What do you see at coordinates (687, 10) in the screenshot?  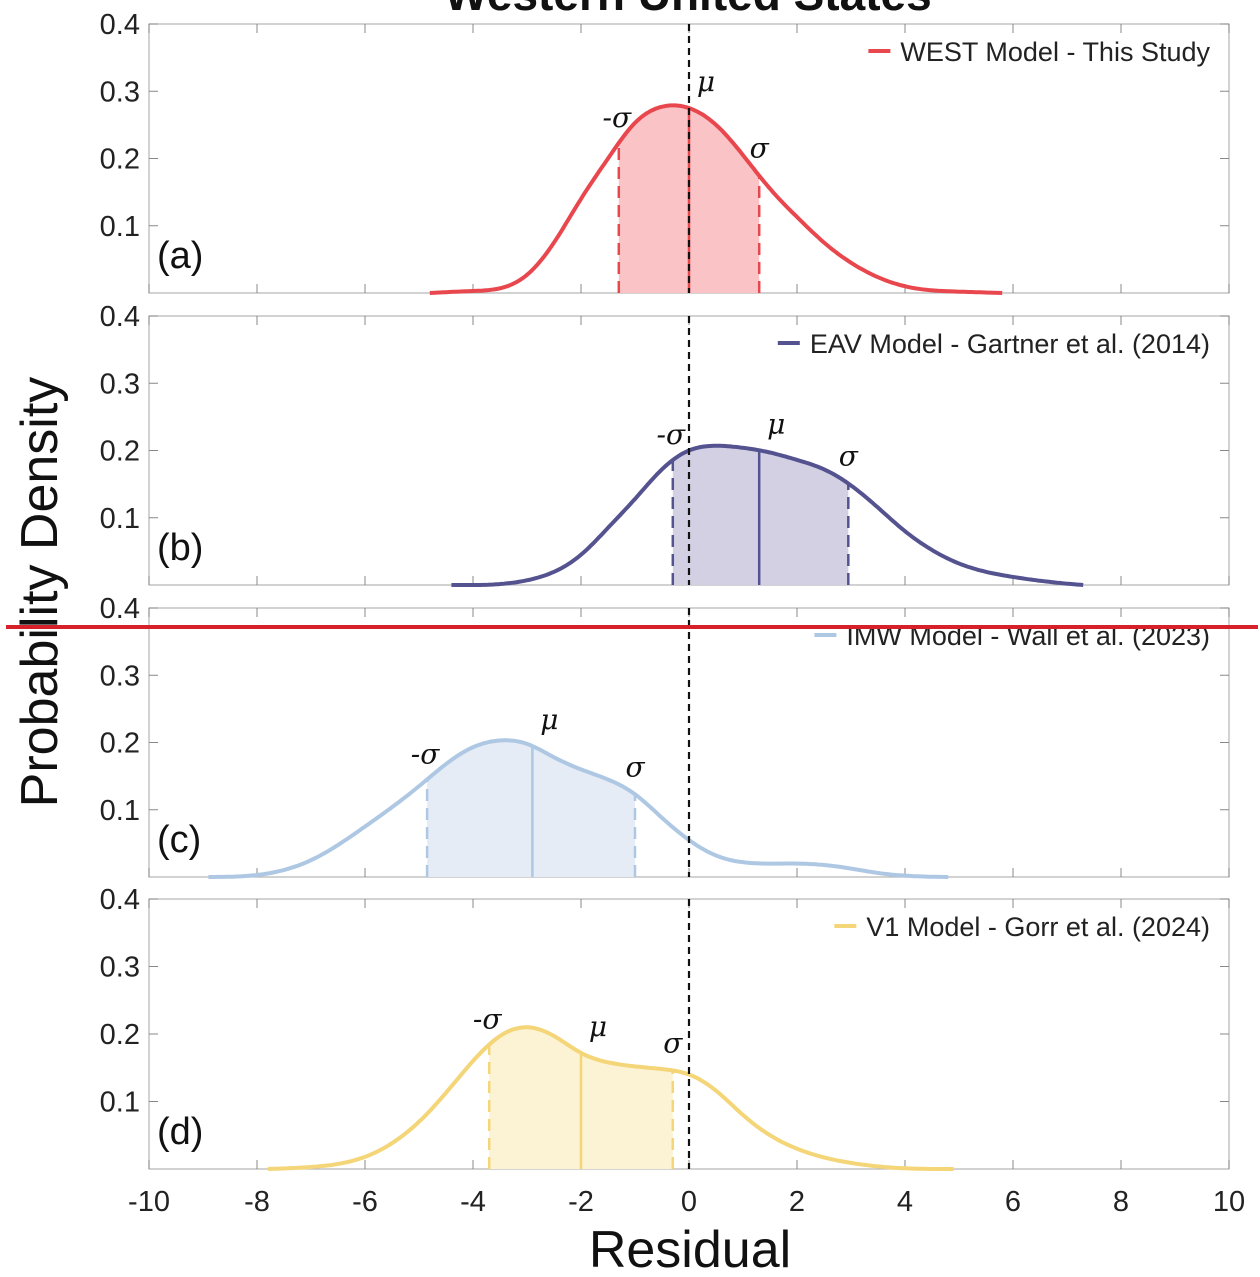 I see `chart-title: Western United States` at bounding box center [687, 10].